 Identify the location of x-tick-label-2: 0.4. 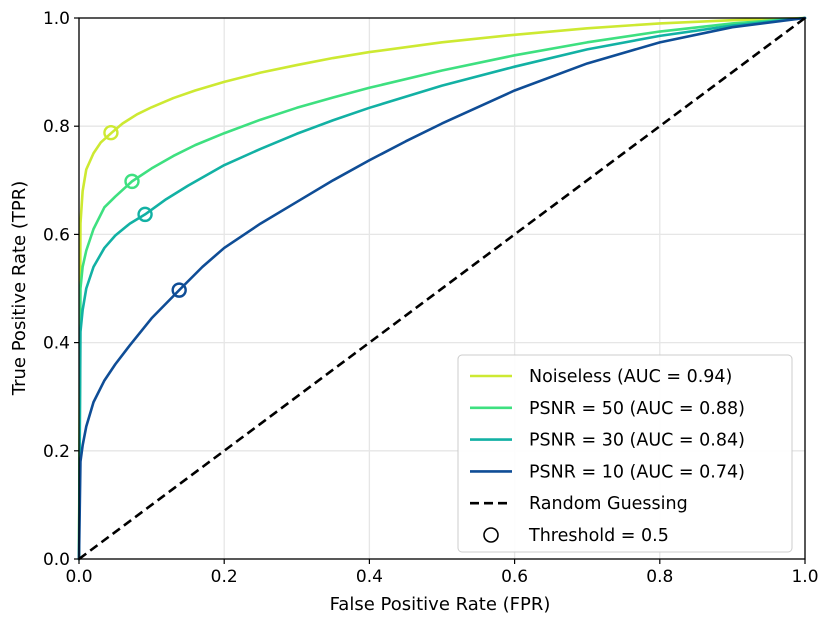
(369, 577).